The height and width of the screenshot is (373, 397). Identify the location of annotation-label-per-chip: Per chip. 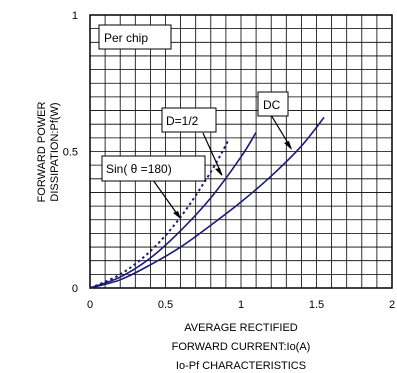
(126, 38).